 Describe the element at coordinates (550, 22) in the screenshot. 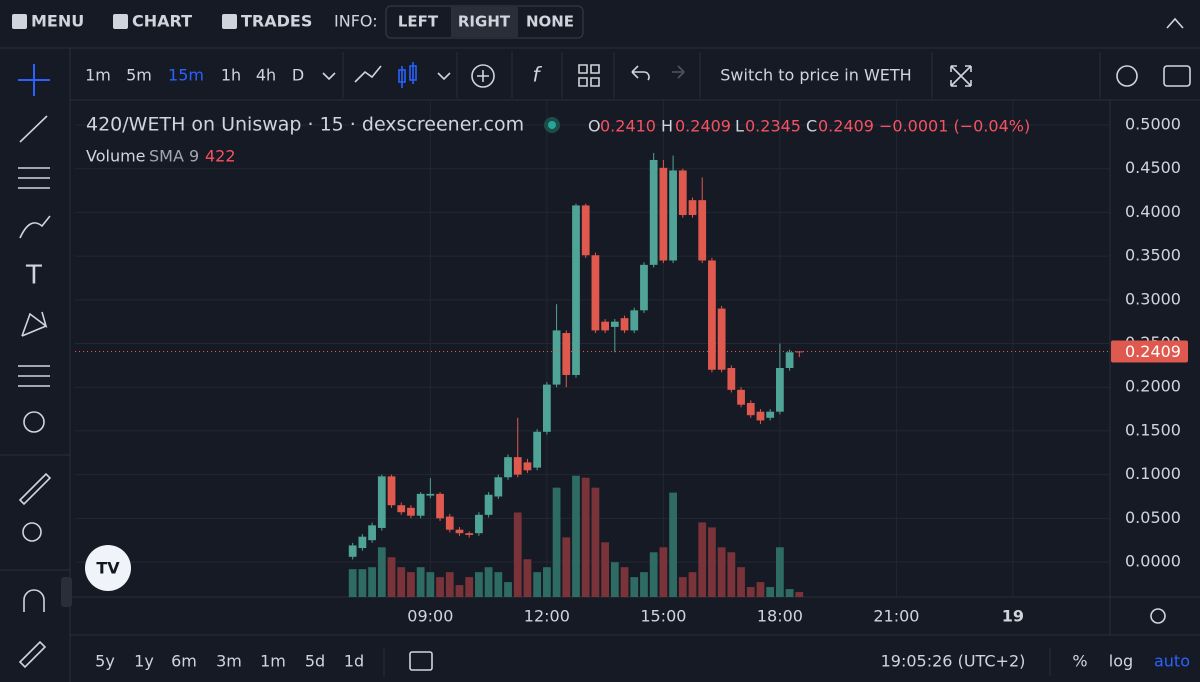

I see `info-option: NONE` at that location.